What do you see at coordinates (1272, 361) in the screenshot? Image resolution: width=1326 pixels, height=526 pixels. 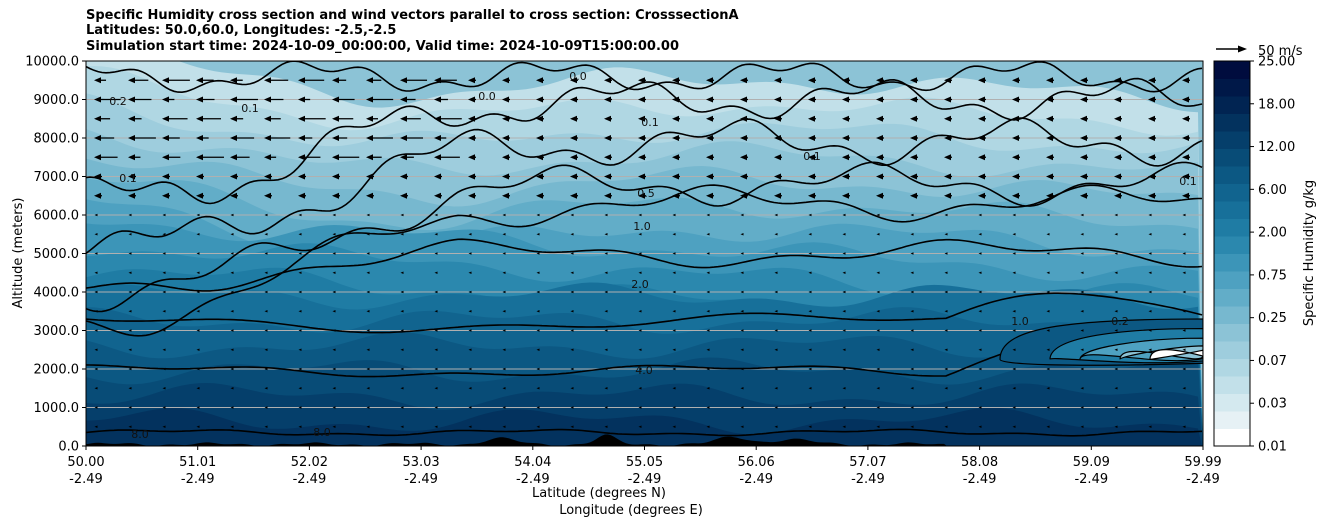 I see `colorbar-tick-label: 0.07` at bounding box center [1272, 361].